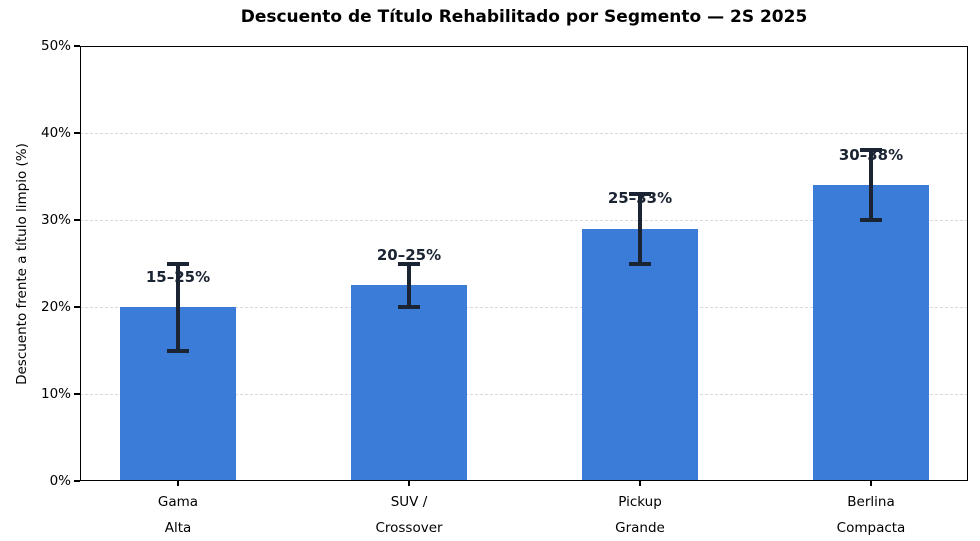 This screenshot has height=541, width=980. I want to click on x-category-label: Berlina Compacta, so click(871, 515).